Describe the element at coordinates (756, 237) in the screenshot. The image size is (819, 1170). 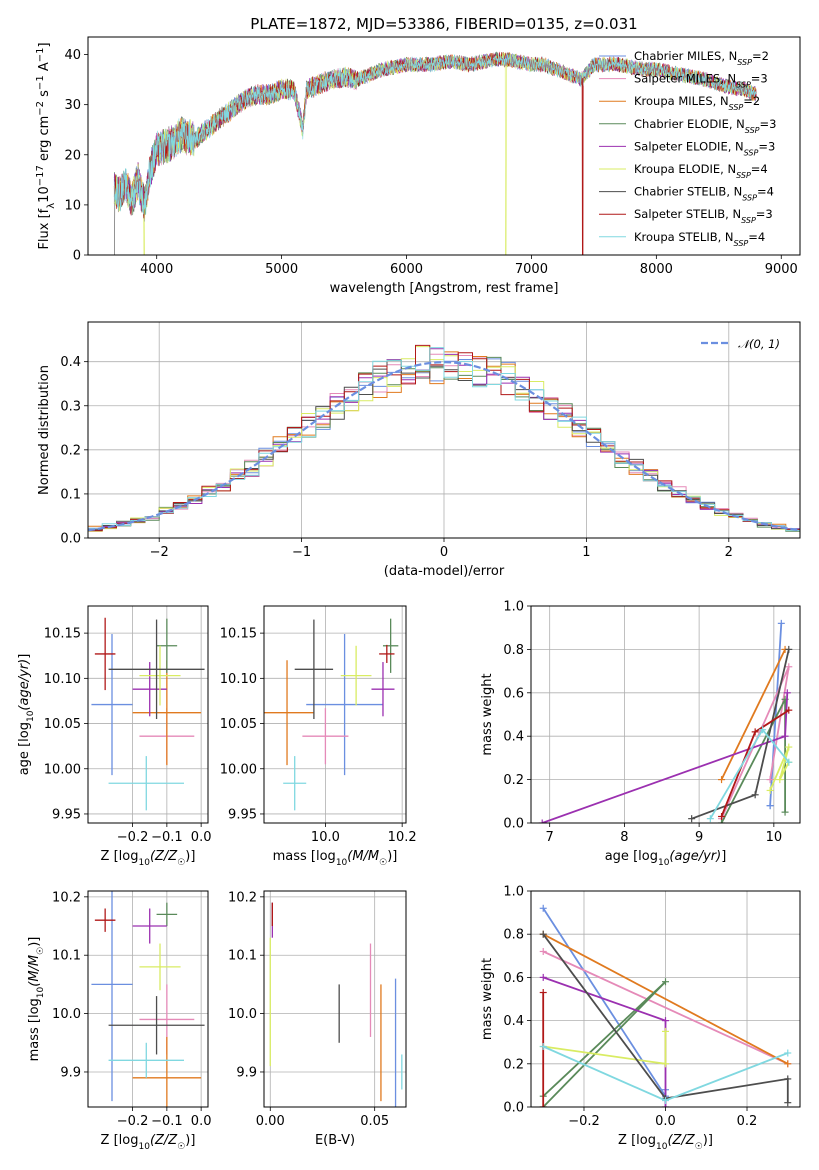
I see `legend-value: =4` at that location.